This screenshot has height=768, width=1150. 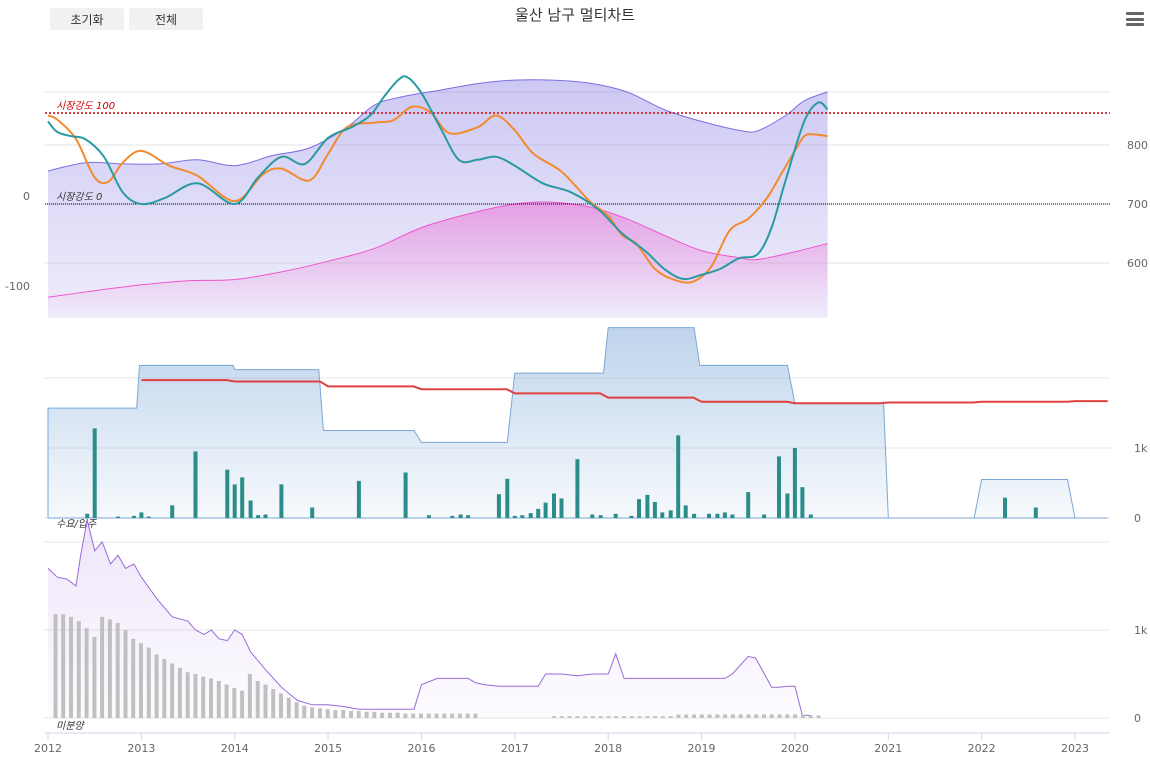 What do you see at coordinates (1137, 263) in the screenshot?
I see `right-axis-tick-label: 600` at bounding box center [1137, 263].